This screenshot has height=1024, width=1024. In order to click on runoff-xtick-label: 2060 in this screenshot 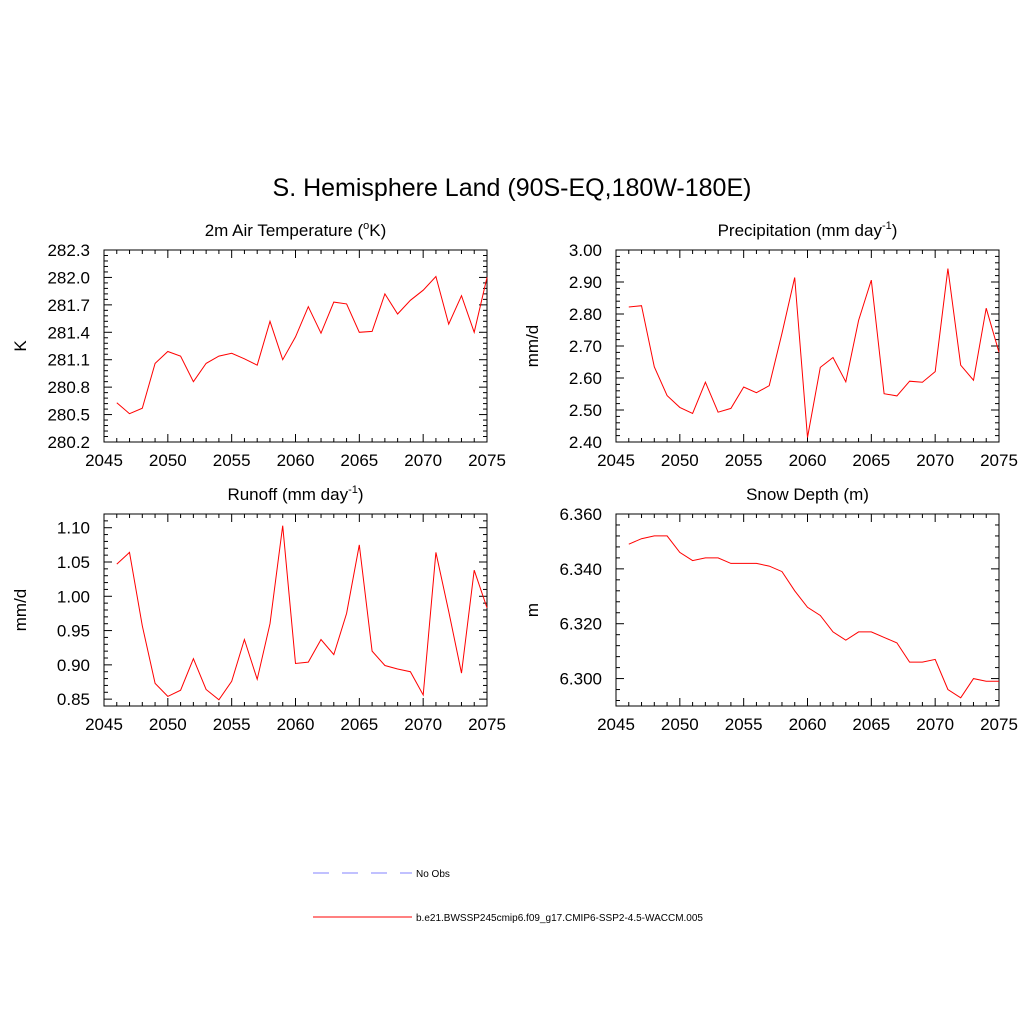, I will do `click(296, 724)`.